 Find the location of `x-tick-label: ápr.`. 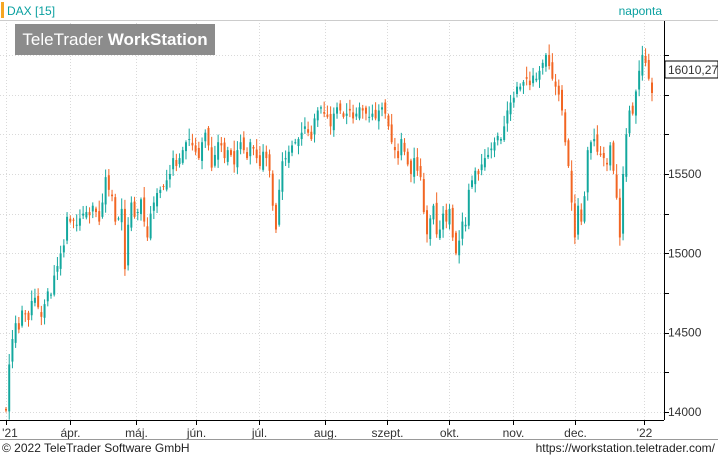

x-tick-label: ápr. is located at coordinates (70, 433).